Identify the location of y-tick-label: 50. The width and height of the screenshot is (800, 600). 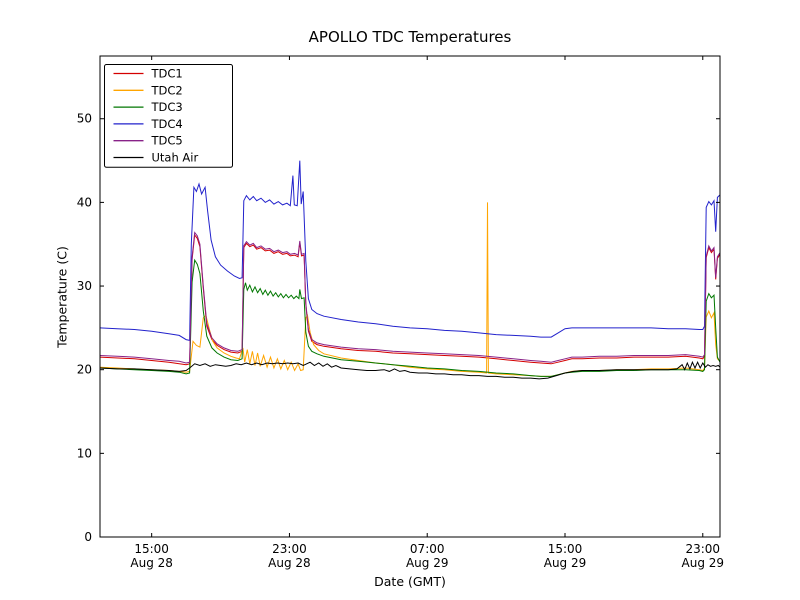
(84, 119).